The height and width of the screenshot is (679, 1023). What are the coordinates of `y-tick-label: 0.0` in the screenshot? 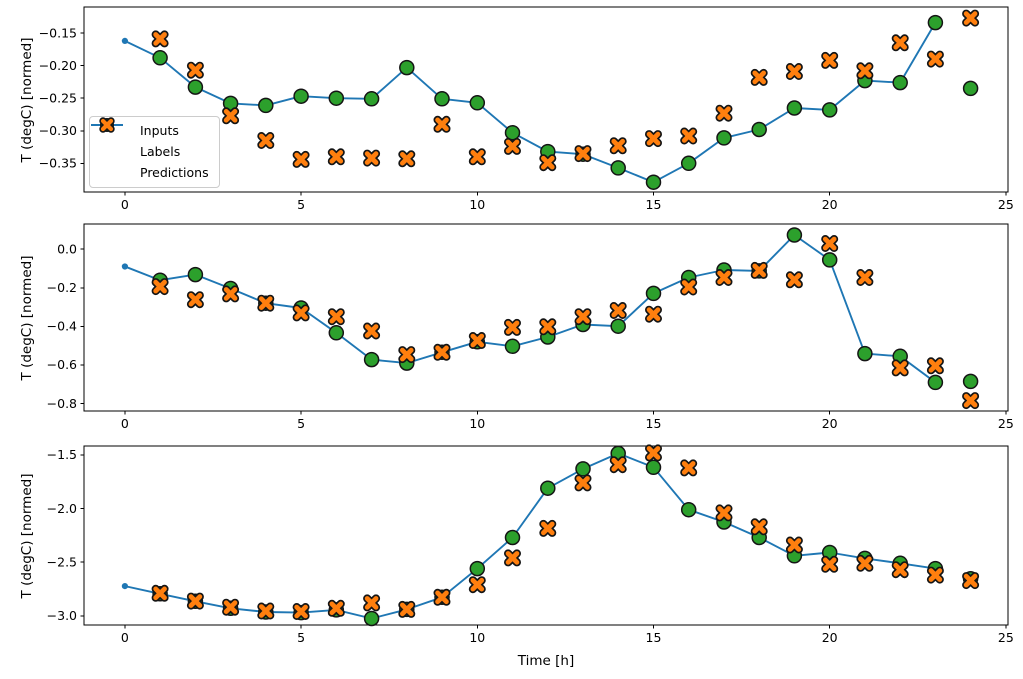 It's located at (67, 248).